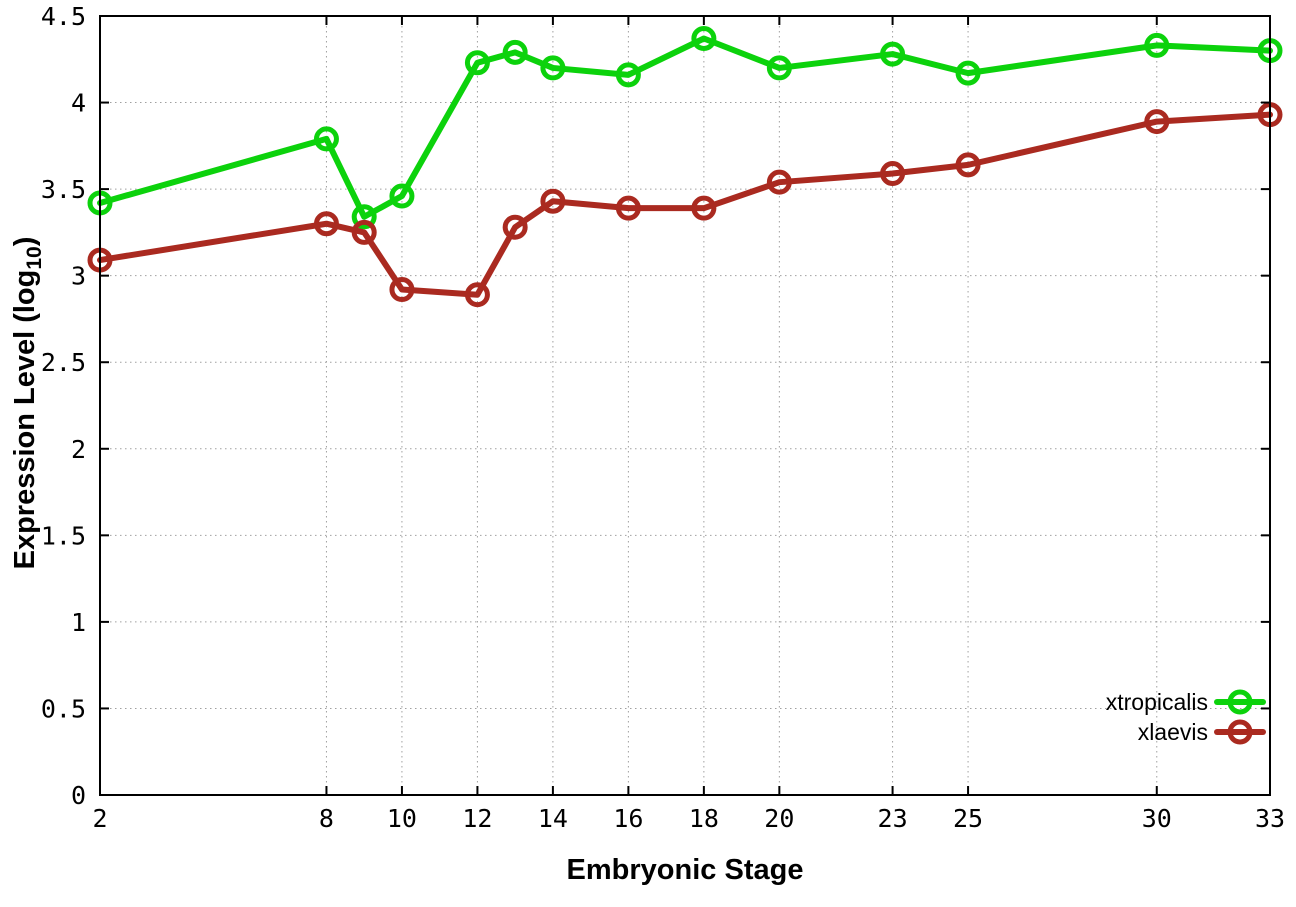 This screenshot has height=907, width=1296. I want to click on y-axis-title: Expression Level (log10), so click(27, 403).